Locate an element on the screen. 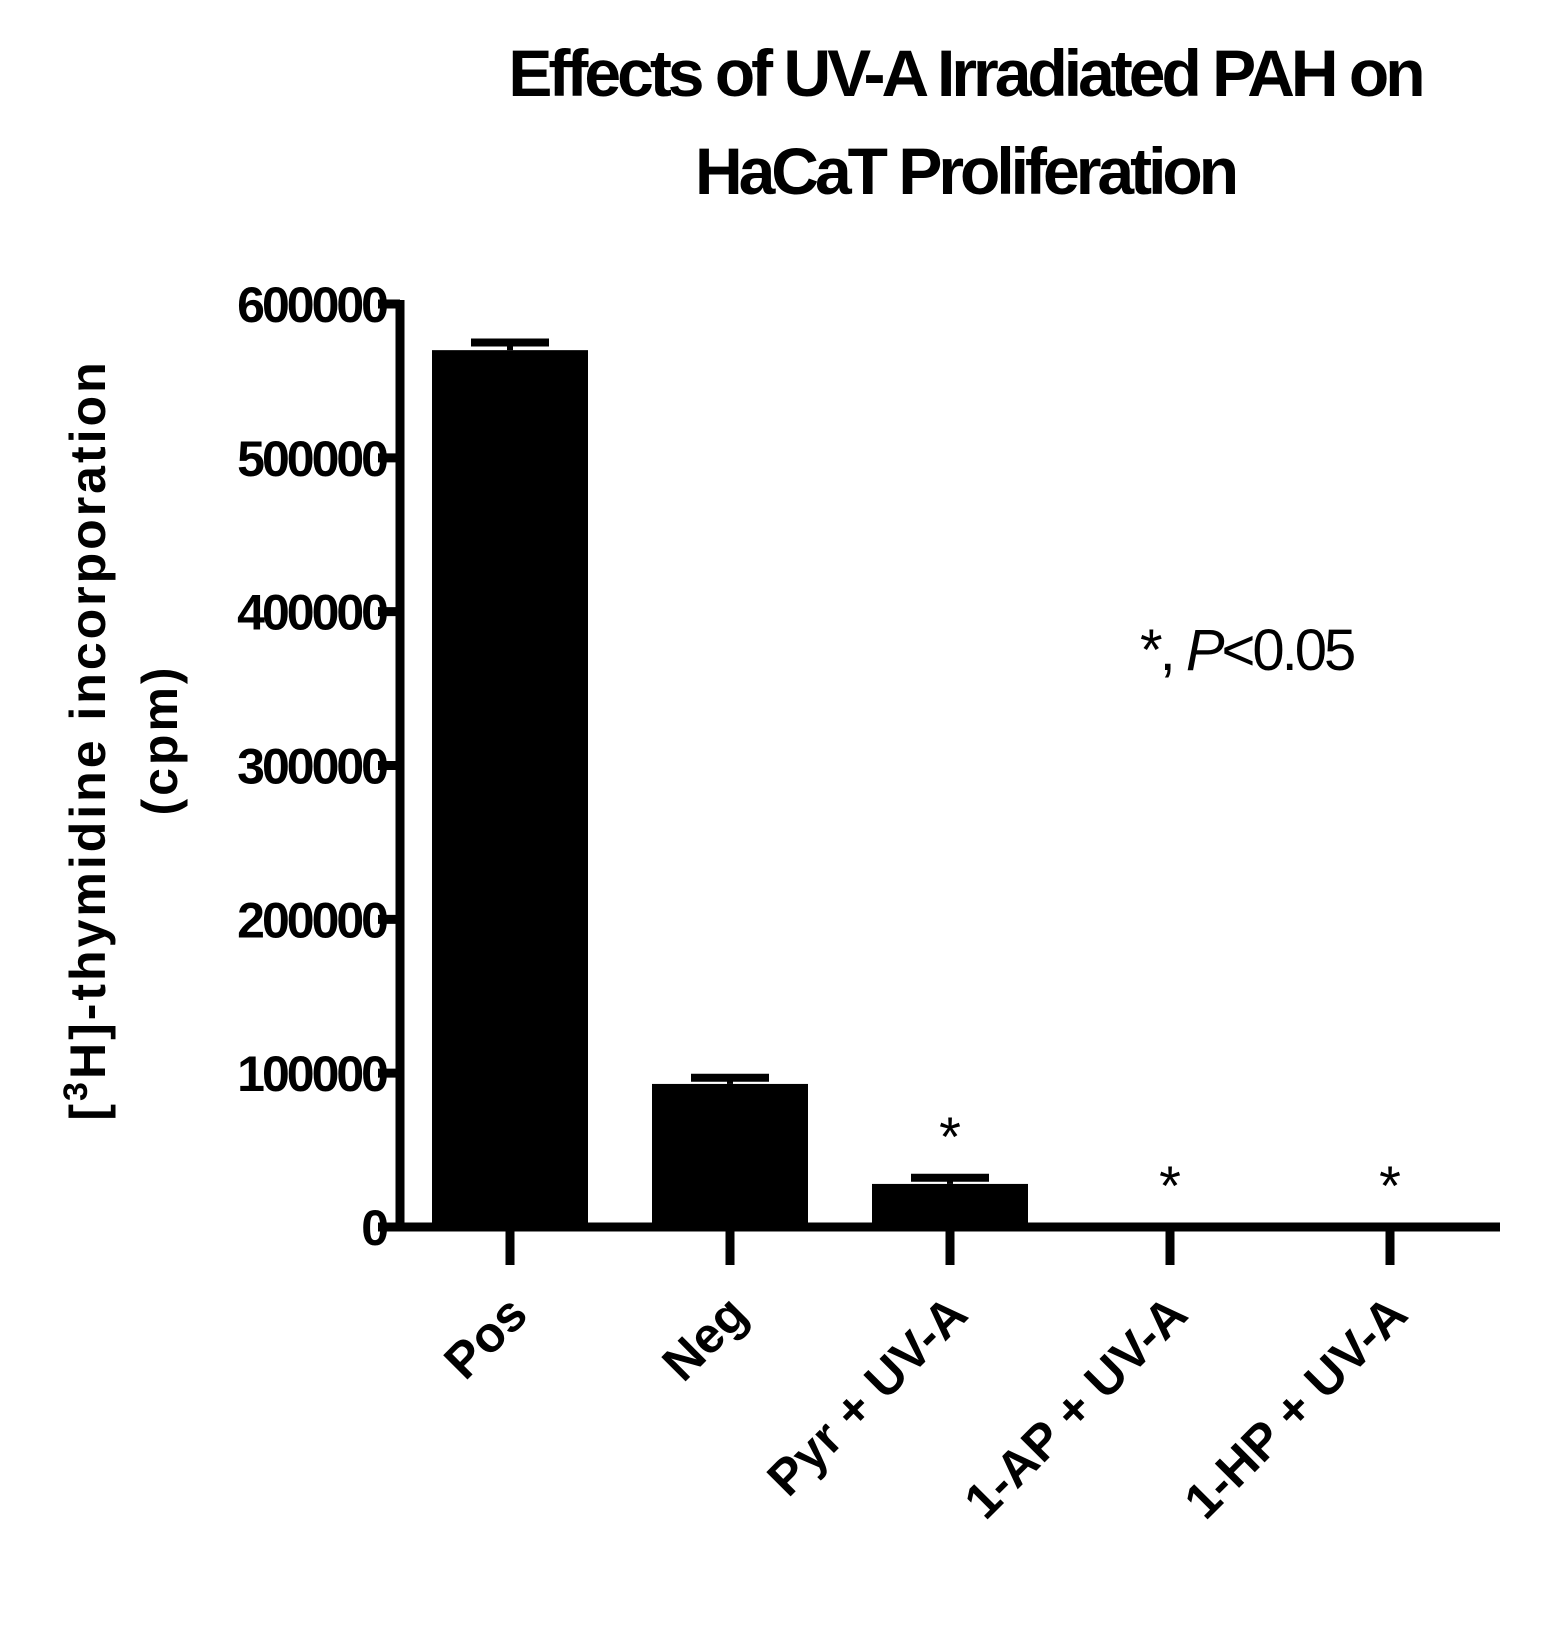 The width and height of the screenshot is (1560, 1642). y-tick-label: 200000 is located at coordinates (312, 920).